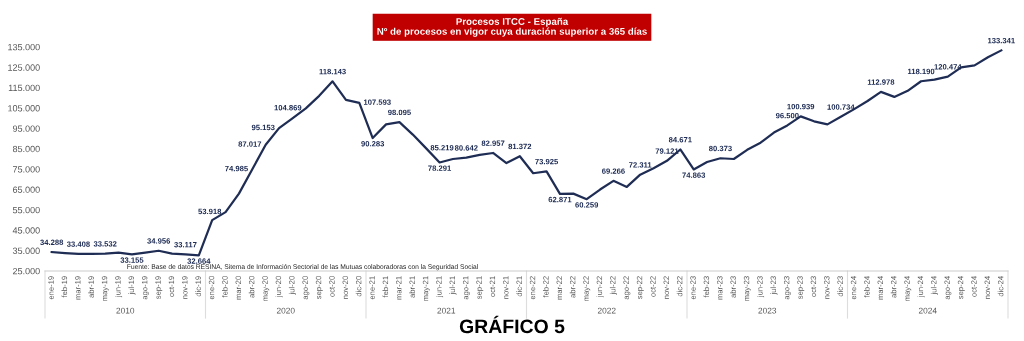 This screenshot has height=341, width=1024. Describe the element at coordinates (512, 27) in the screenshot. I see `chart-title: Procesos ITCC - España Nº de procesos en vigor cuya duración superior a 365 días` at that location.